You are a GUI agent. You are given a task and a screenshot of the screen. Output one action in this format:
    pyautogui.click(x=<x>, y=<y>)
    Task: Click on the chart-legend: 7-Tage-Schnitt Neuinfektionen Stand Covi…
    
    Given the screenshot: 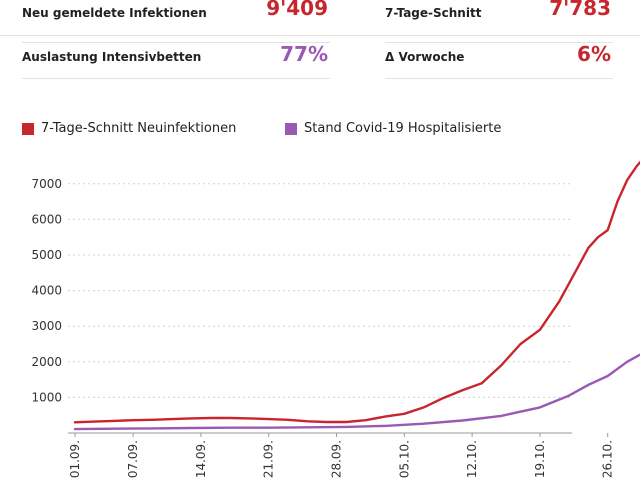 What is the action you would take?
    pyautogui.click(x=322, y=131)
    